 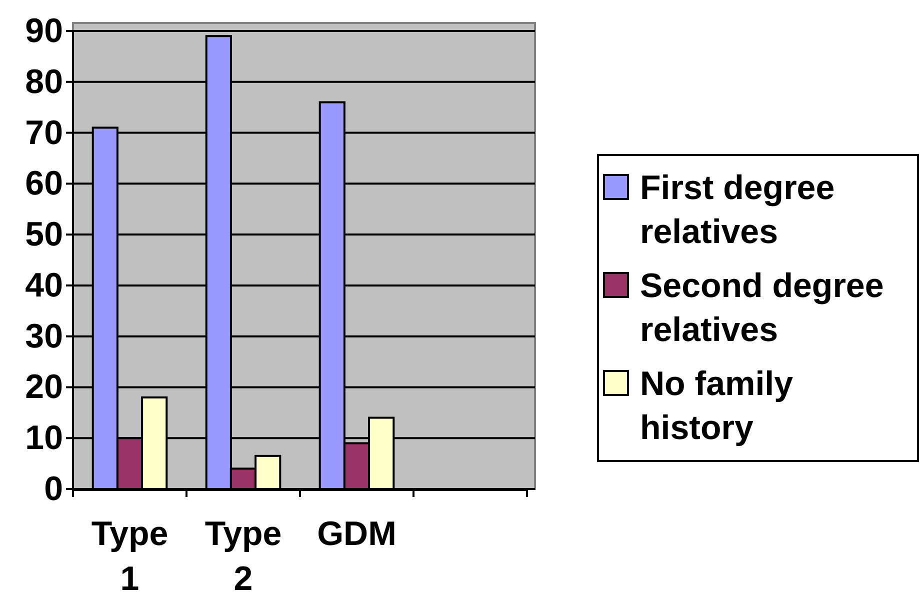 I want to click on legend-label: Second degree relatives, so click(x=762, y=308).